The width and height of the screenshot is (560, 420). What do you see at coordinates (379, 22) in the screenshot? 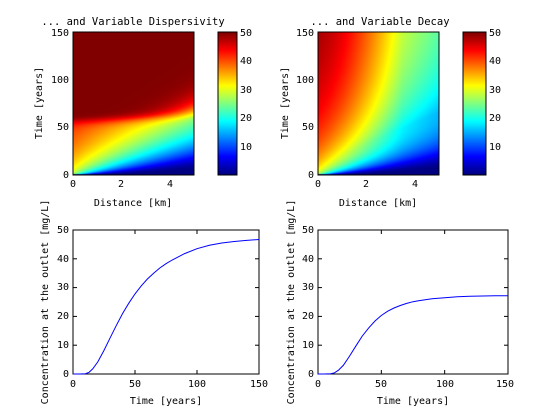
I see `heatmap-title: ... and Variable Decay` at bounding box center [379, 22].